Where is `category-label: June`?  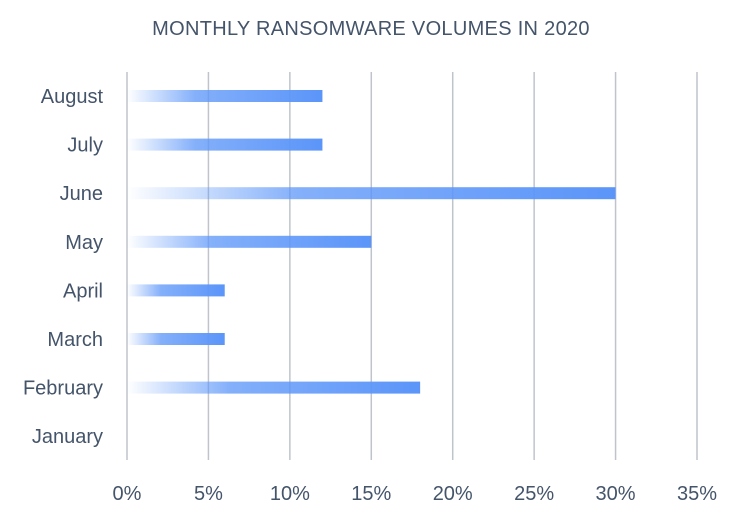
category-label: June is located at coordinates (81, 194).